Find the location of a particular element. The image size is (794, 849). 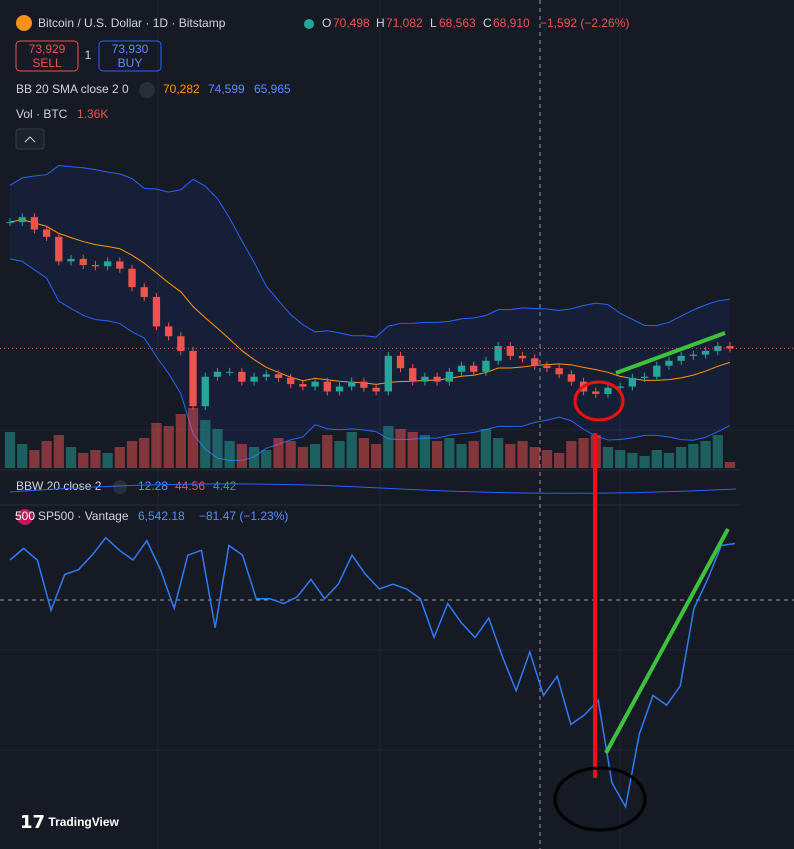

bbw-v3: 4.42 is located at coordinates (225, 486).